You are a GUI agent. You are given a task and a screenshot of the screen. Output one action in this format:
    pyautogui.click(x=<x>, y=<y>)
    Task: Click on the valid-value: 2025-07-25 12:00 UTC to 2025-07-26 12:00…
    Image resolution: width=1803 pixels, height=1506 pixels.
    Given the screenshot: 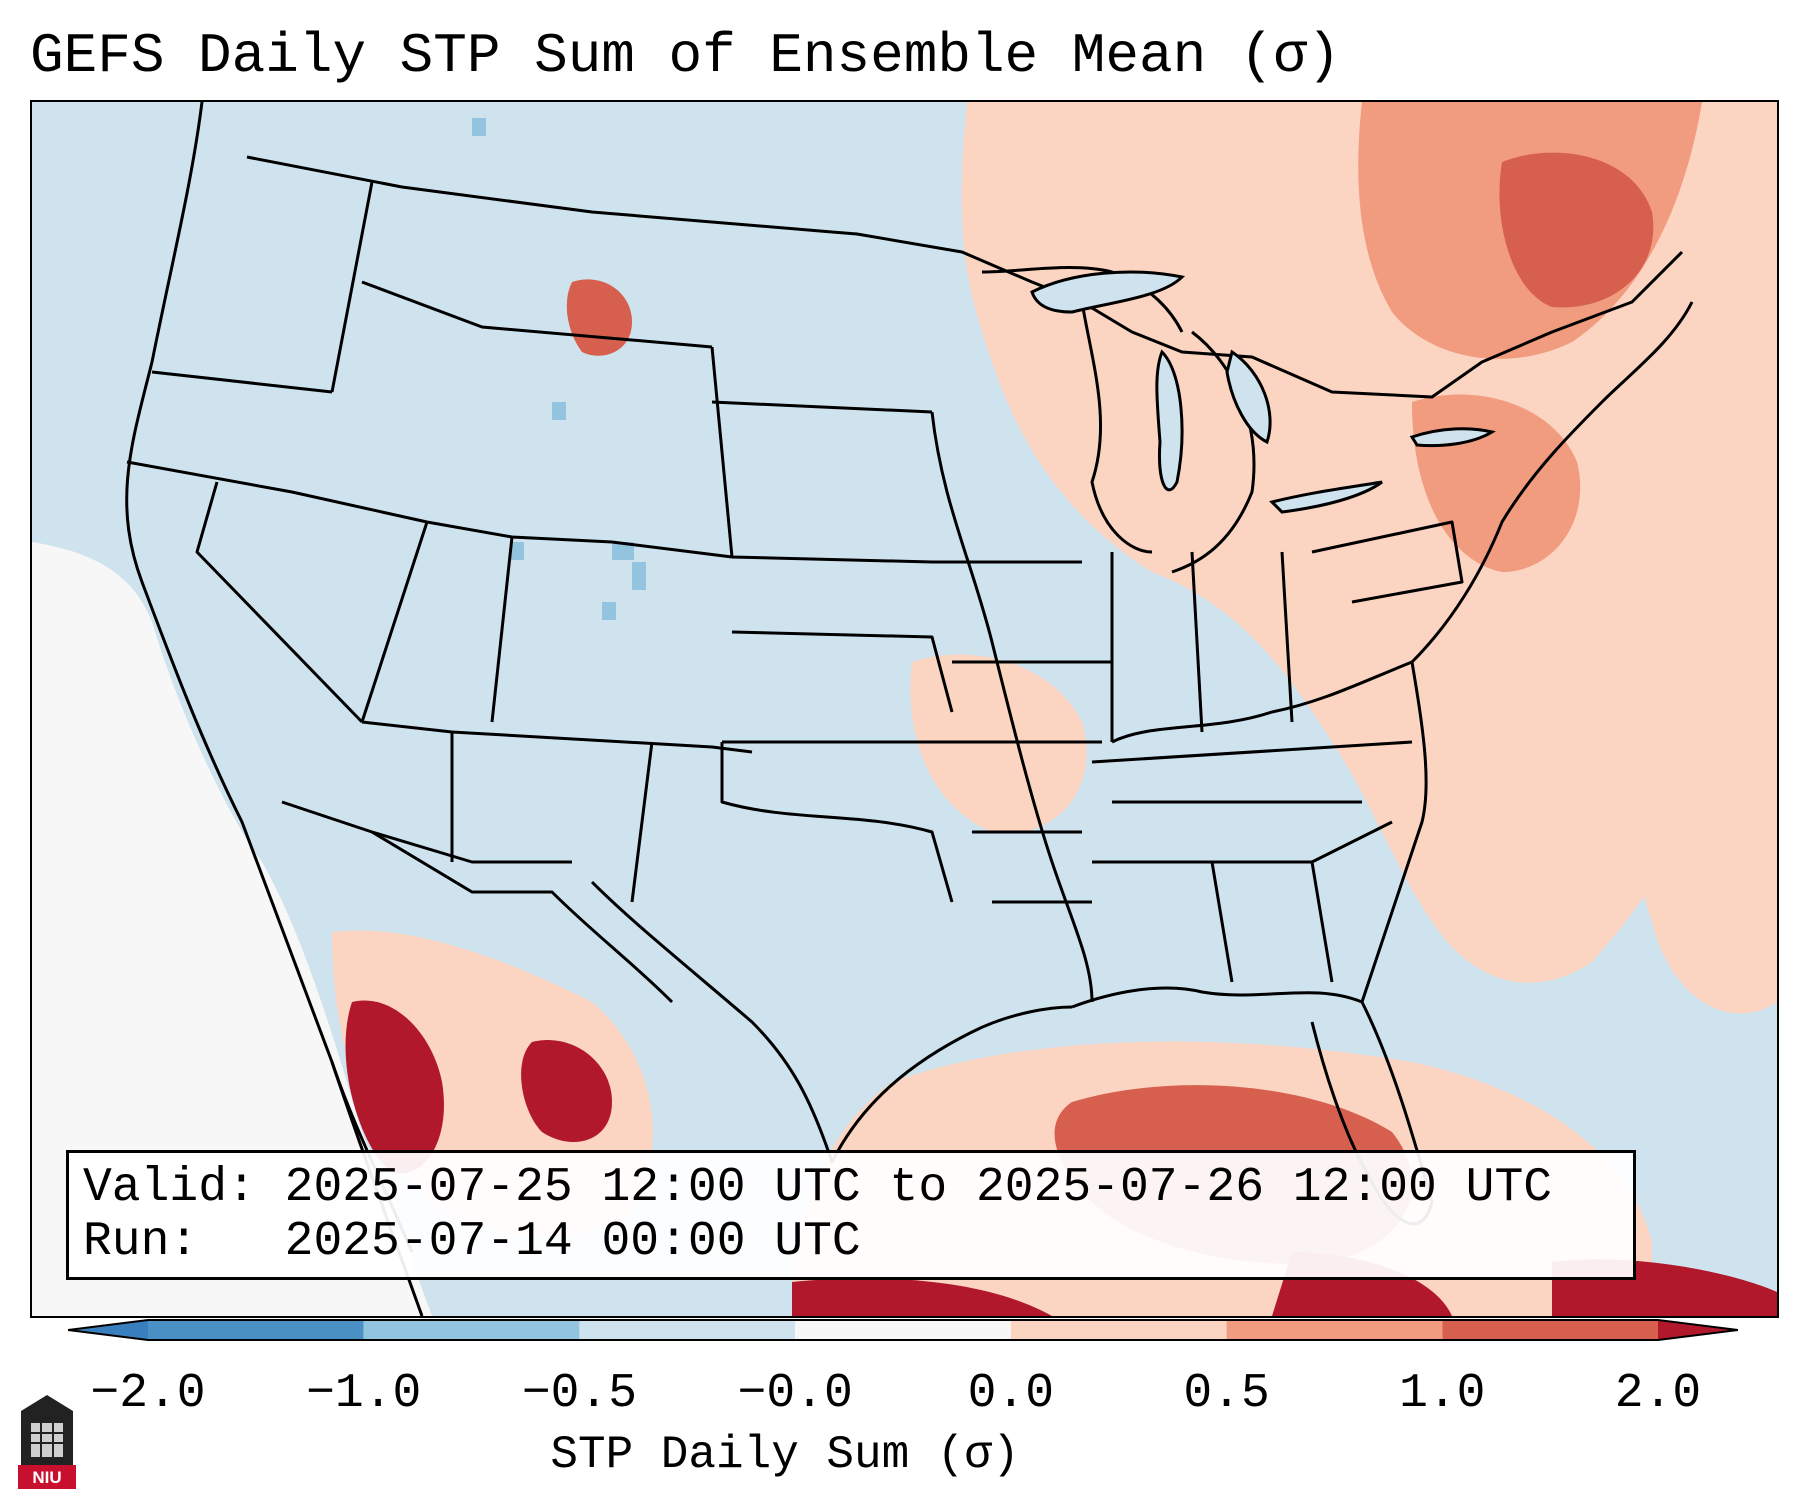 What is the action you would take?
    pyautogui.click(x=918, y=1188)
    